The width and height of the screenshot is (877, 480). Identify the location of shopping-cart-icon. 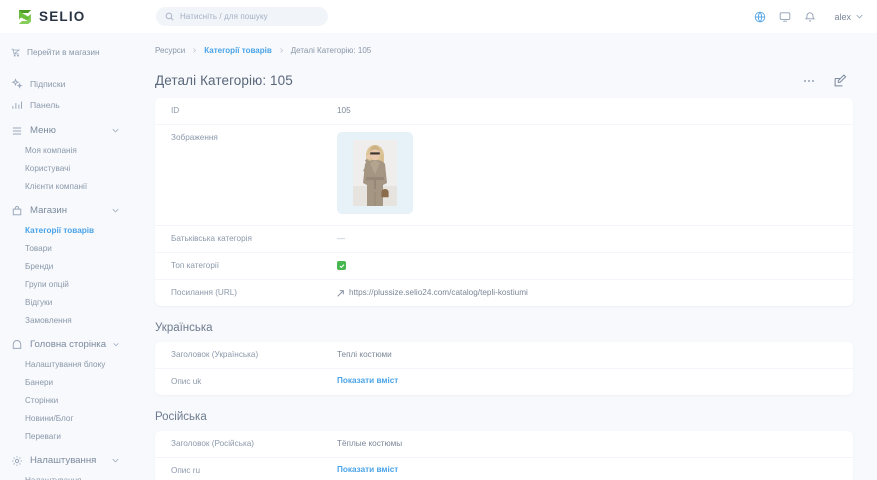
(15, 52).